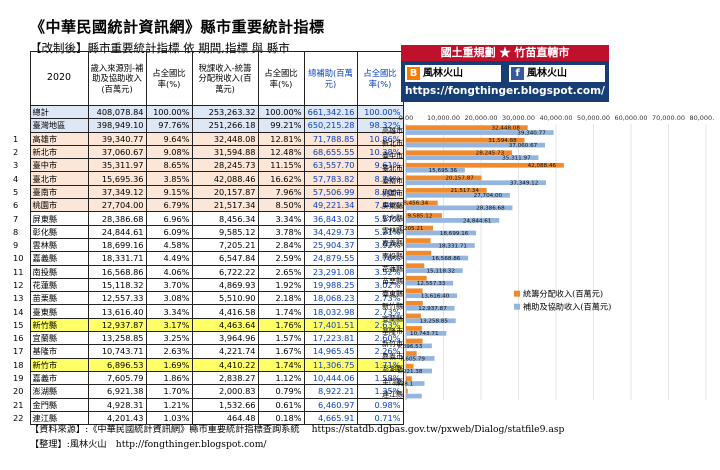 Image resolution: width=720 pixels, height=470 pixels. Describe the element at coordinates (169, 378) in the screenshot. I see `subsidy-share: 1.86%` at that location.